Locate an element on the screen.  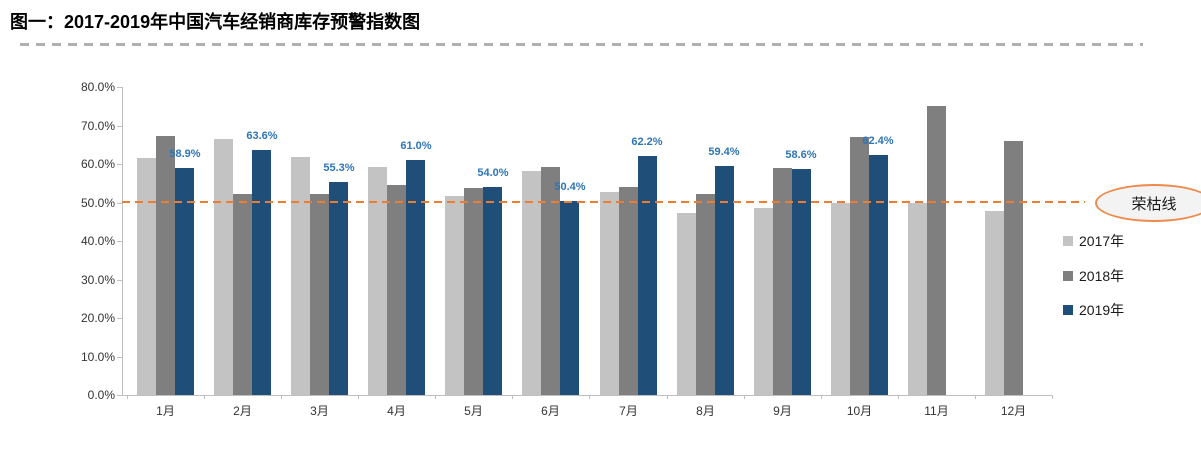
data-label-2019-5: 54.0% is located at coordinates (493, 173).